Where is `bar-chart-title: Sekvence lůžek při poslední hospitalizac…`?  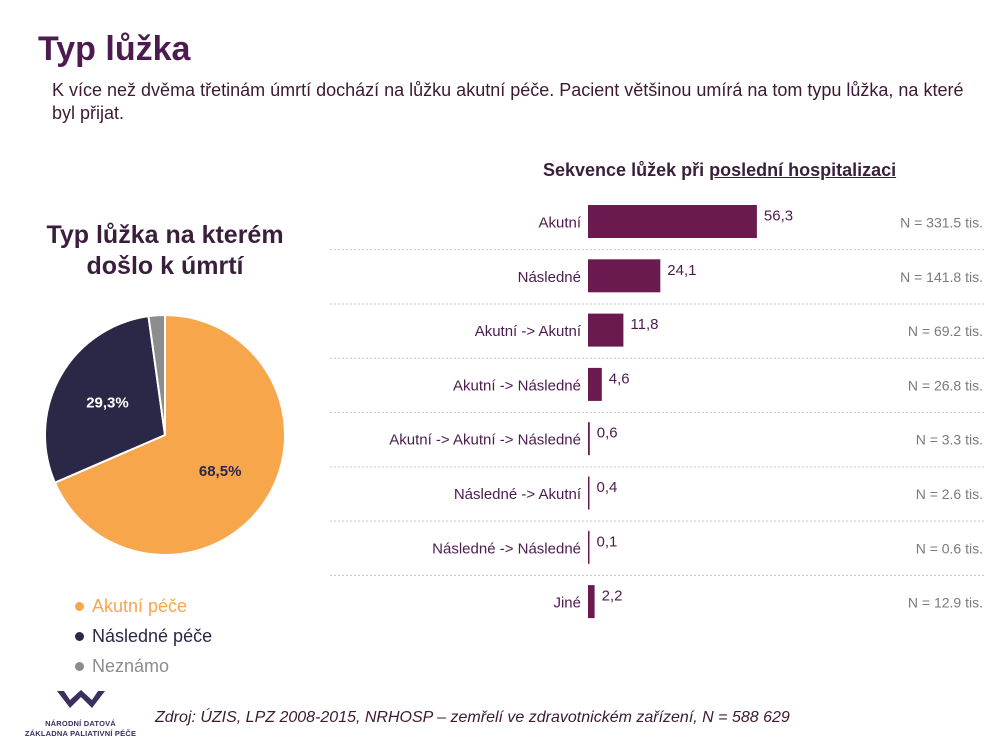
bar-chart-title: Sekvence lůžek při poslední hospitalizac… is located at coordinates (719, 170).